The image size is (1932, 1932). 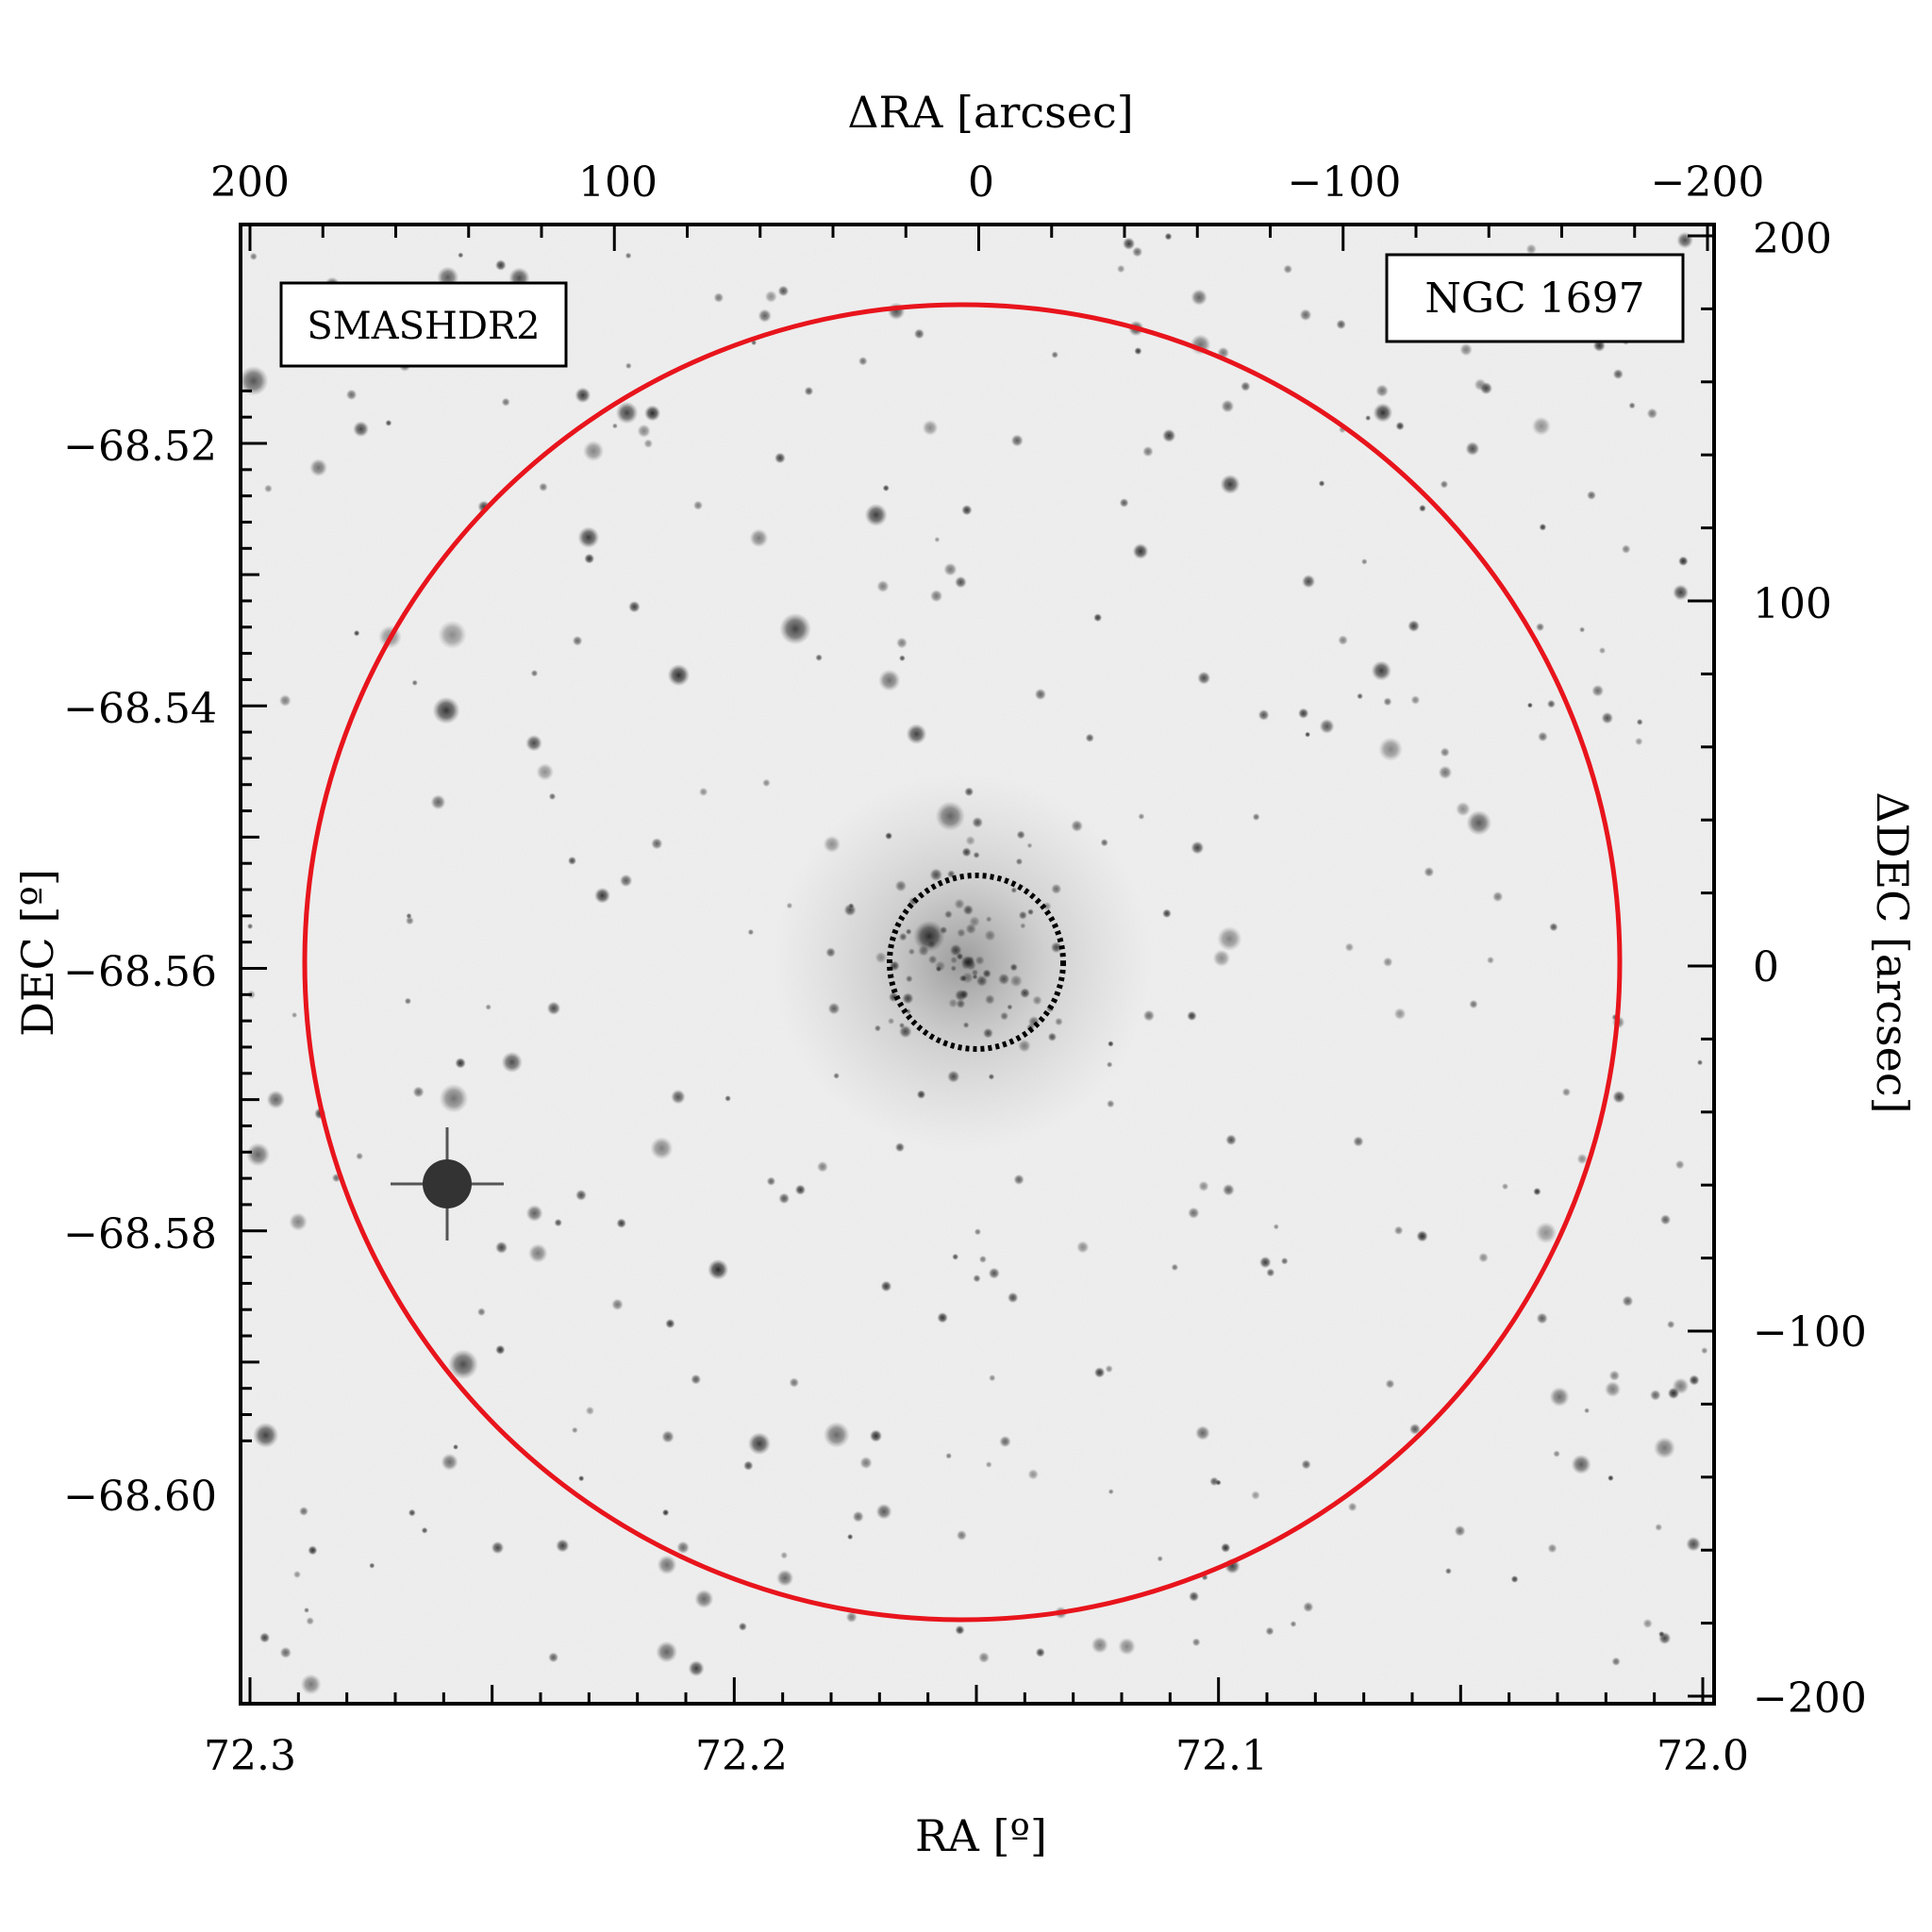 I want to click on left-tick-labels: −68.52 −68.54 −68.56 −68.58 −68.60, so click(x=140, y=972).